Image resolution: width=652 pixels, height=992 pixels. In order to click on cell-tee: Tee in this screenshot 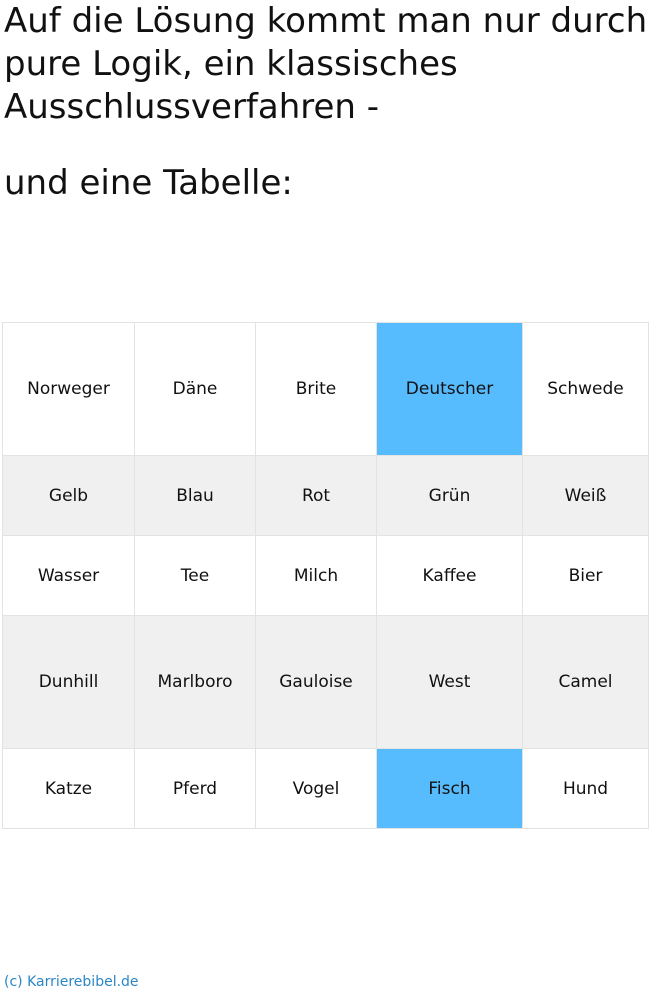, I will do `click(195, 575)`.